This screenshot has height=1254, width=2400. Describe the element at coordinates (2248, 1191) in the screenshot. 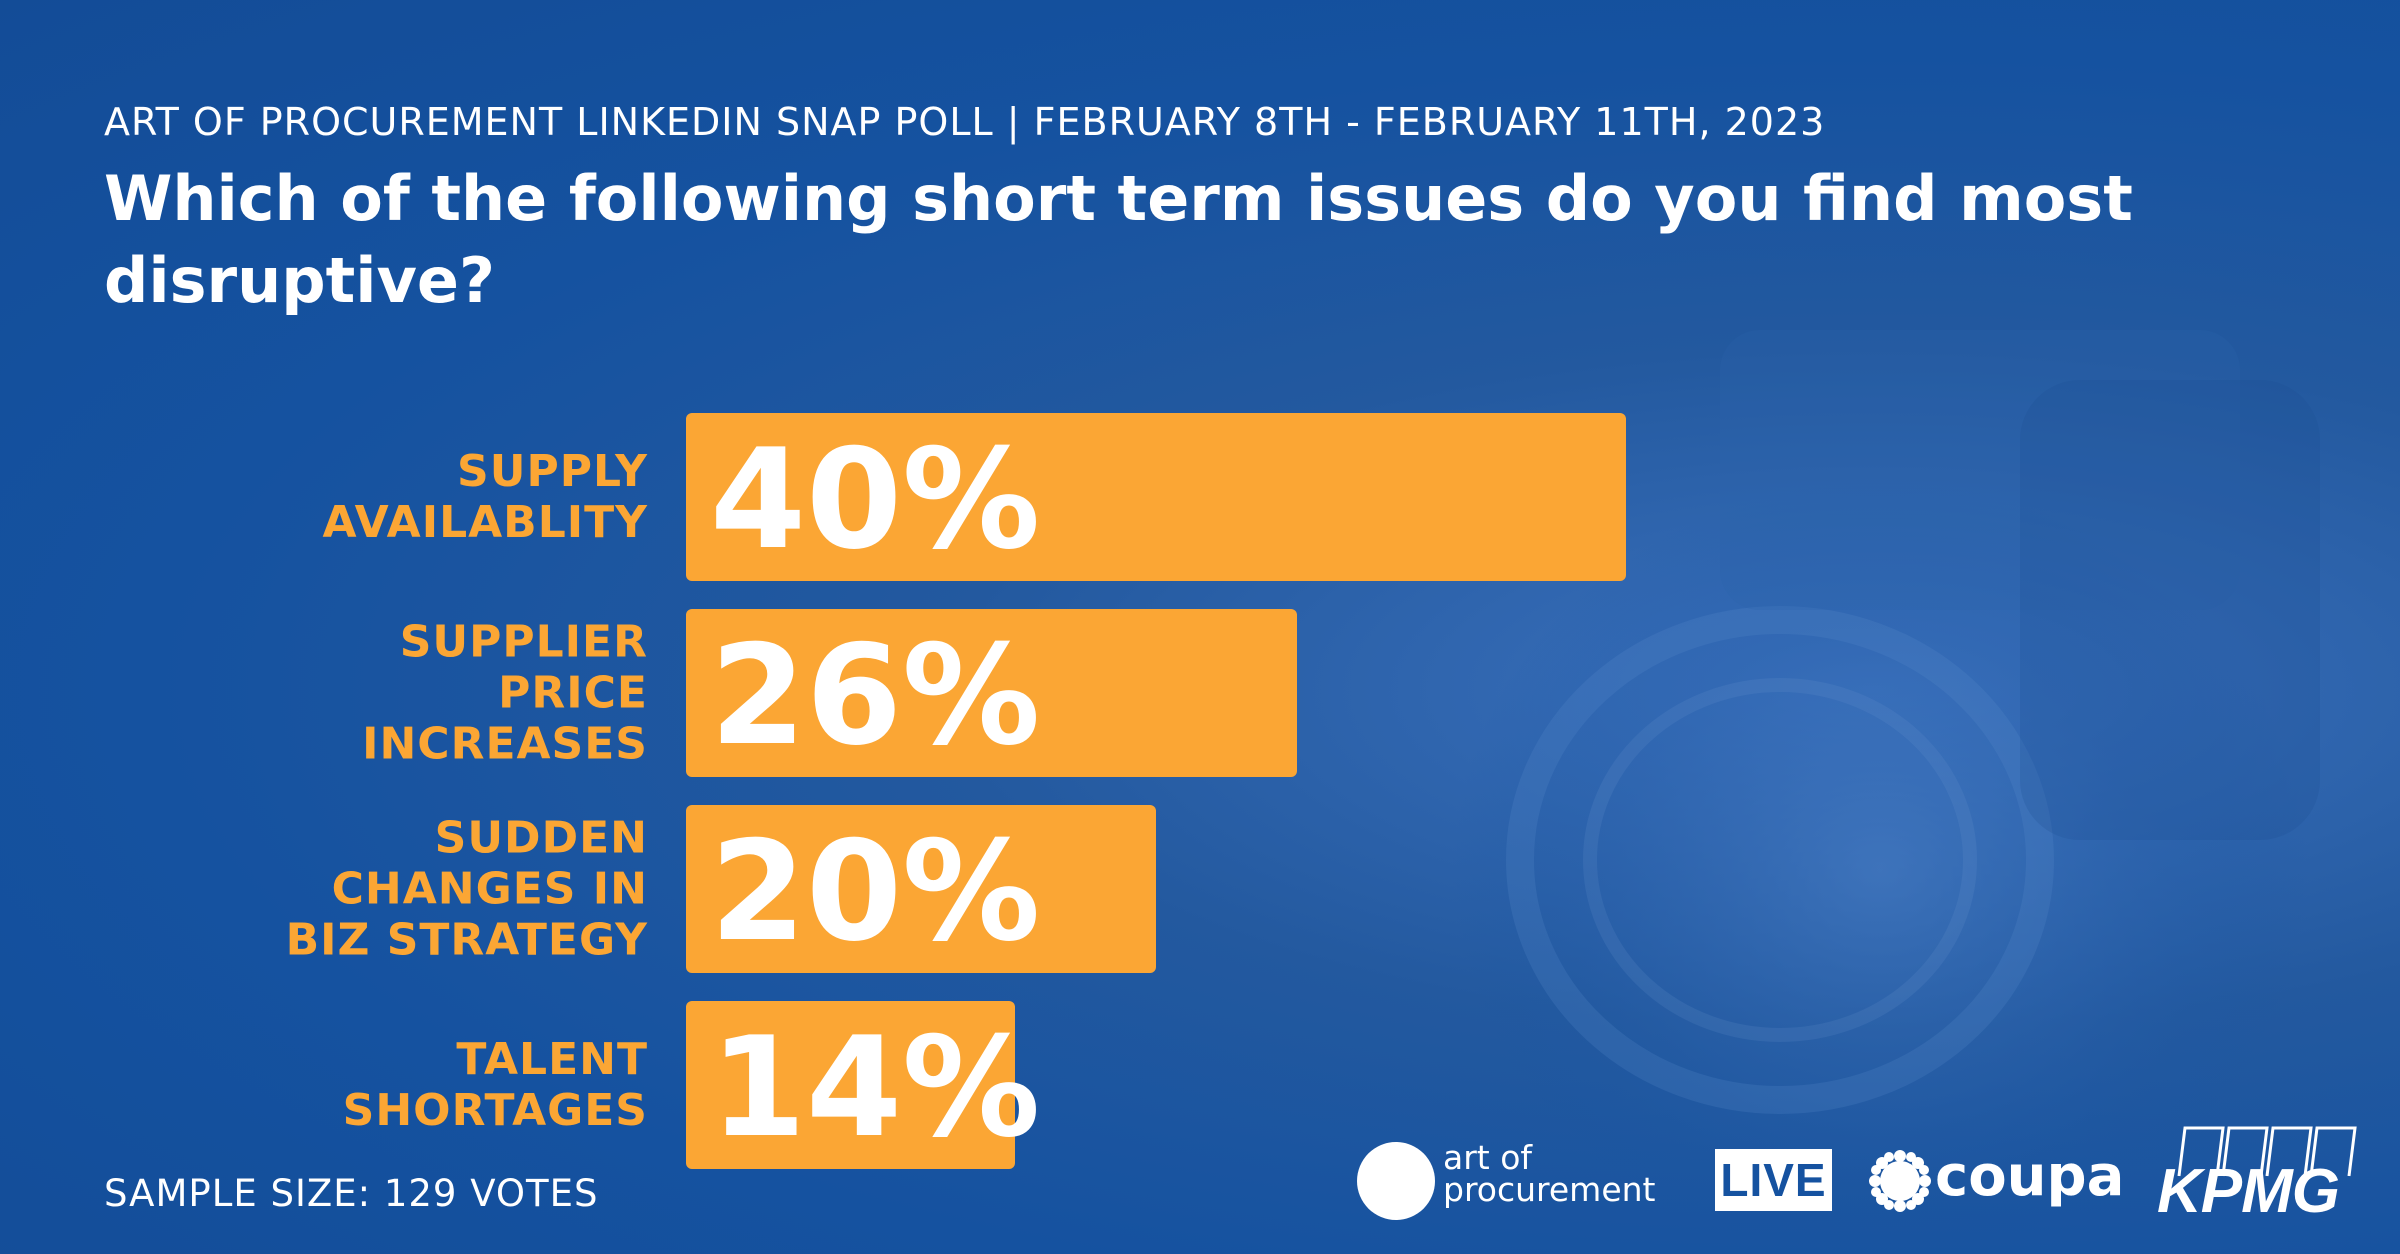

I see `kpmg-wordmark: KPMG` at that location.